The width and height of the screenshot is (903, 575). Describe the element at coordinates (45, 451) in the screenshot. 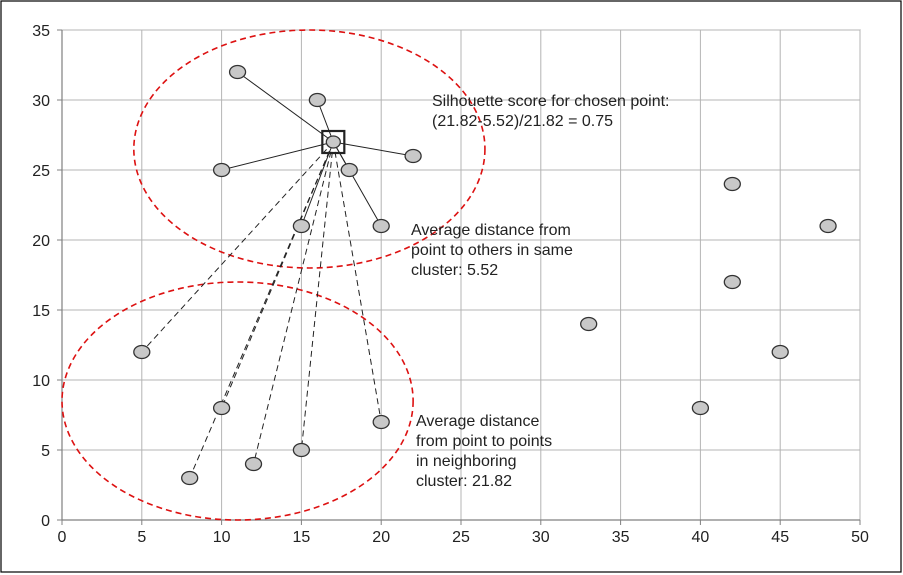

I see `y-tick-label: 5` at that location.